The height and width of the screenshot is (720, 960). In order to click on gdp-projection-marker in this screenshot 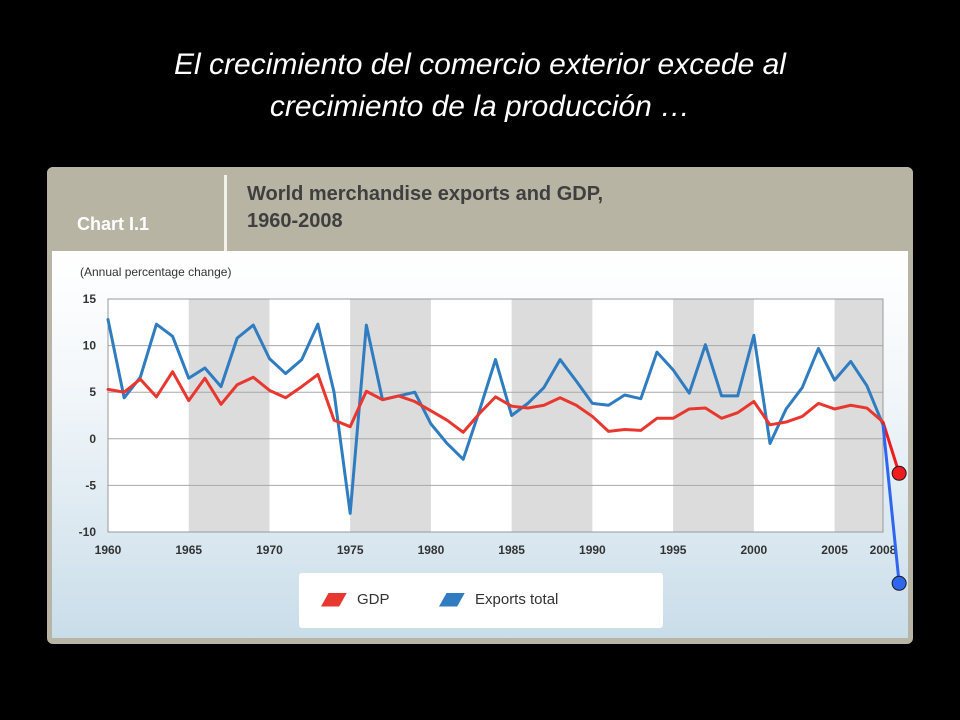, I will do `click(899, 473)`.